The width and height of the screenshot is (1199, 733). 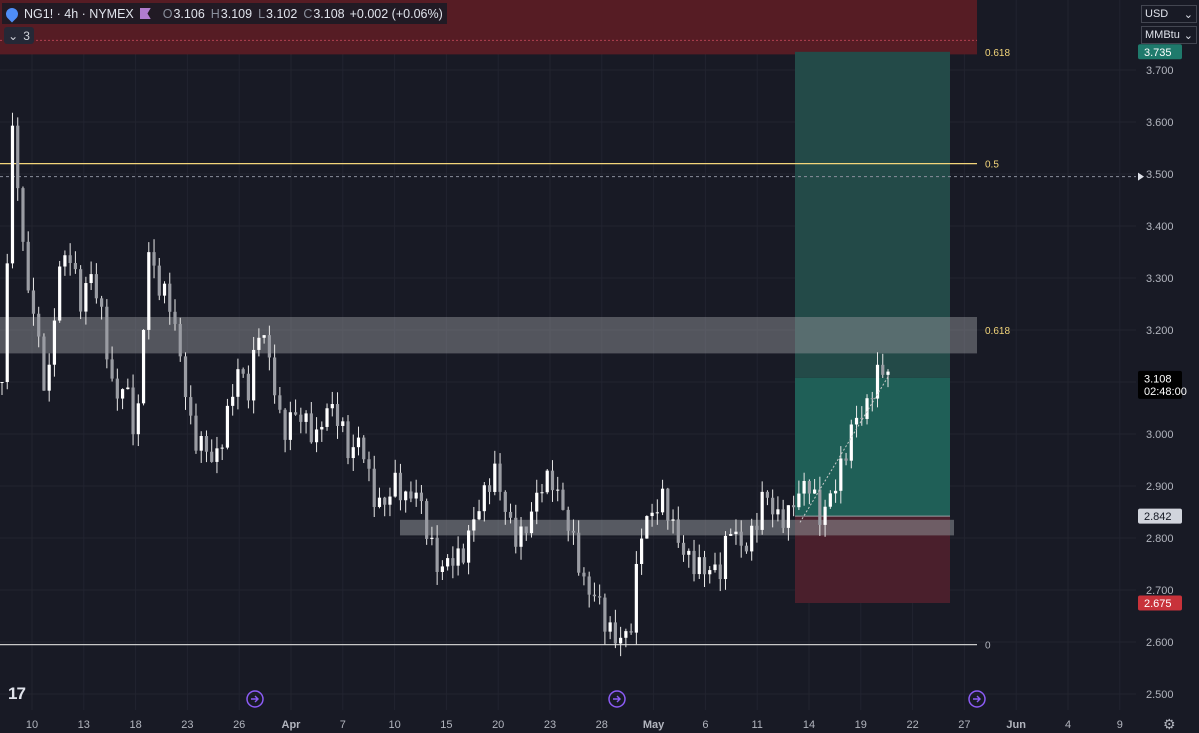 What do you see at coordinates (1120, 725) in the screenshot?
I see `x-tick-label: 9` at bounding box center [1120, 725].